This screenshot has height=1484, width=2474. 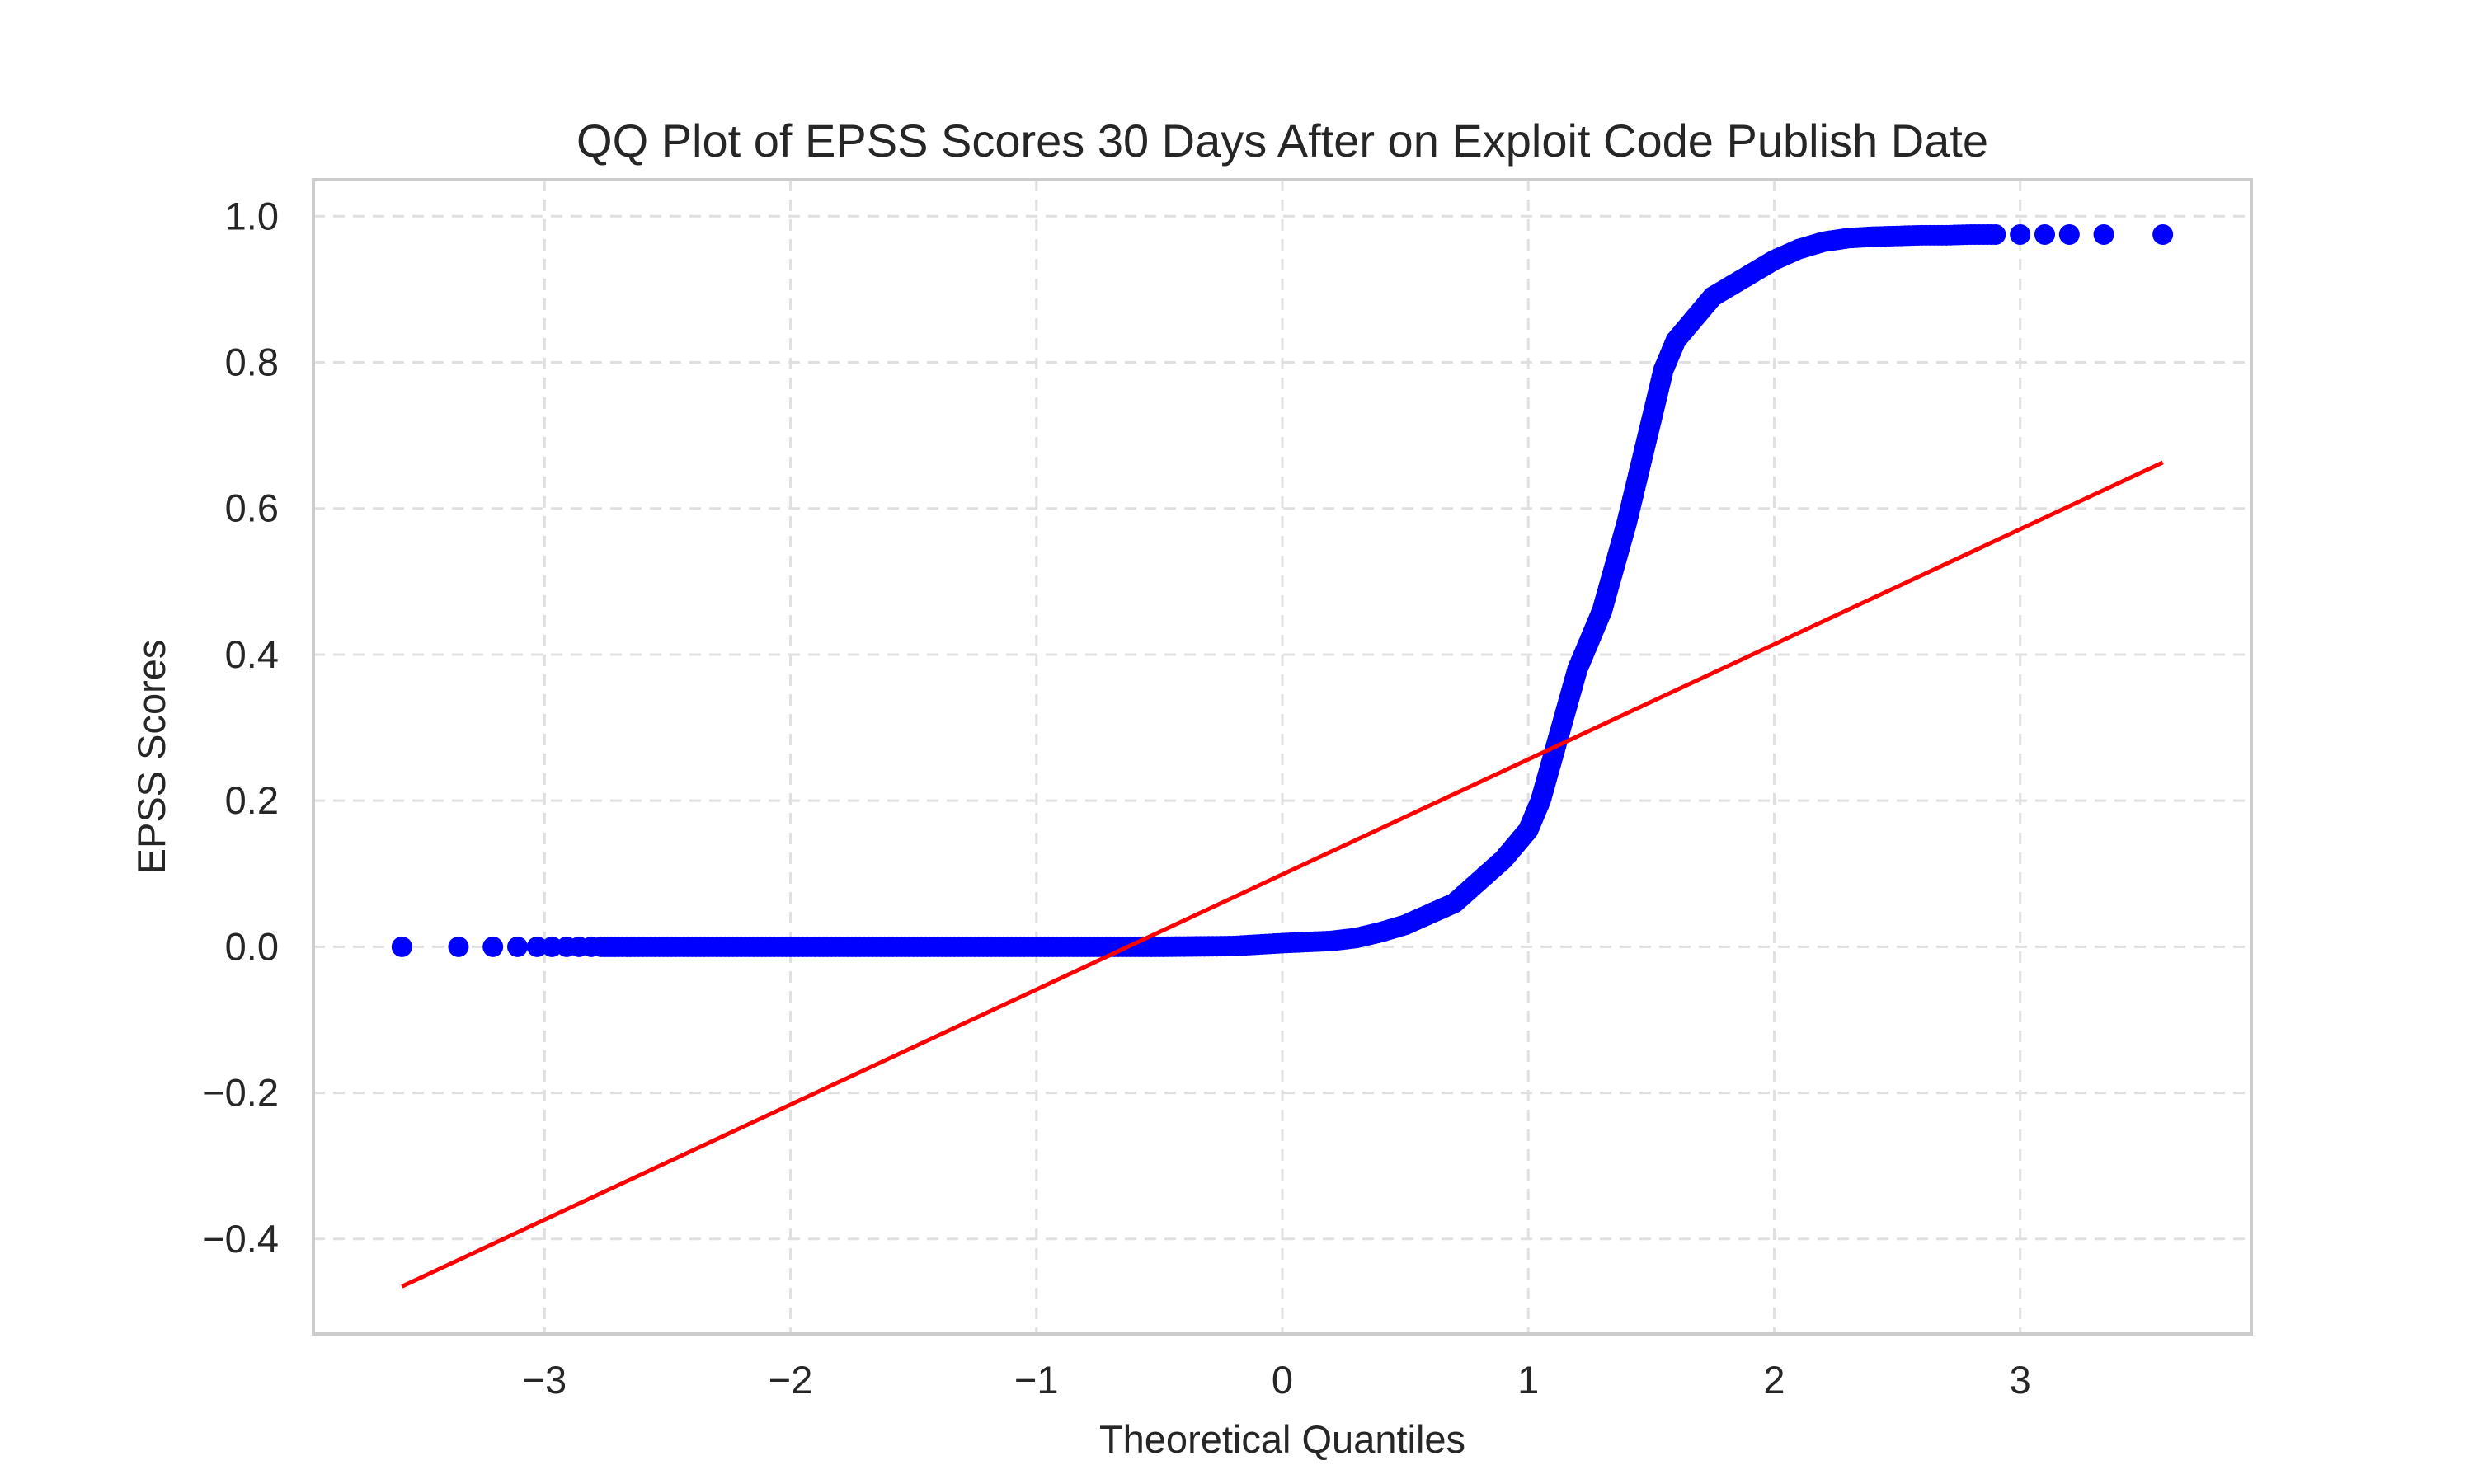 I want to click on y-tick-label: 0.0, so click(x=252, y=946).